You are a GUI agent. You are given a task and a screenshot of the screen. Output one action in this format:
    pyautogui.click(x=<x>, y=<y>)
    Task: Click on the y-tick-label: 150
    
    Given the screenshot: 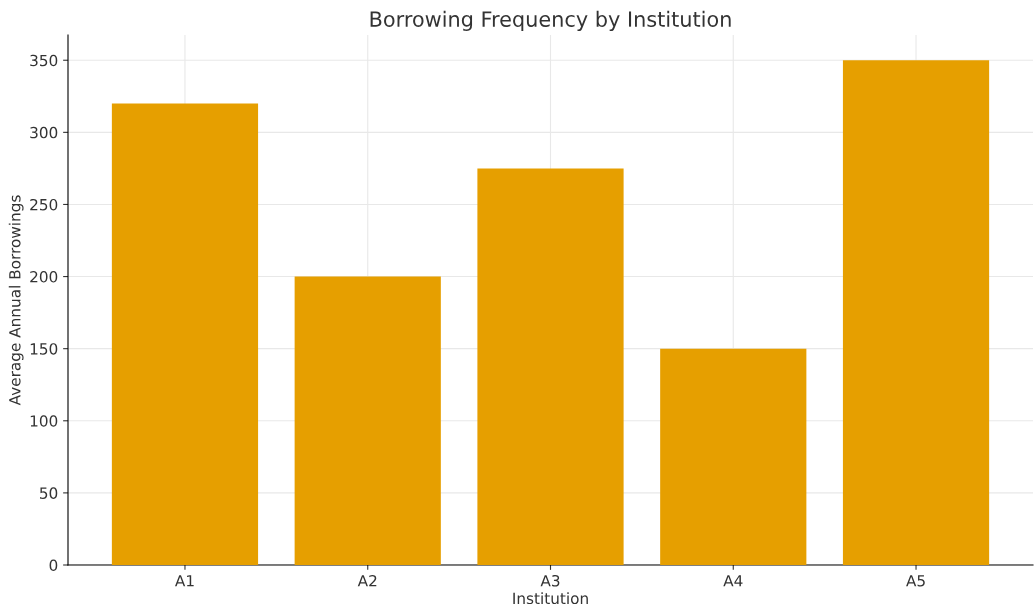 What is the action you would take?
    pyautogui.click(x=44, y=349)
    